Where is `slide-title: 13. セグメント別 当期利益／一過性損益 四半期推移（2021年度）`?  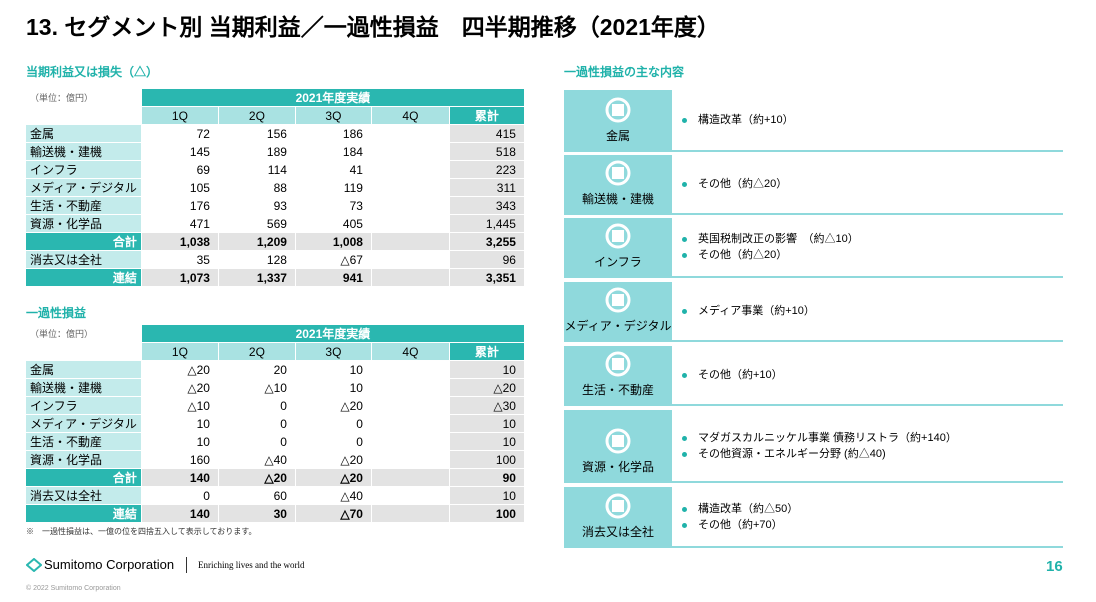 slide-title: 13. セグメント別 当期利益／一過性損益 四半期推移（2021年度） is located at coordinates (373, 27).